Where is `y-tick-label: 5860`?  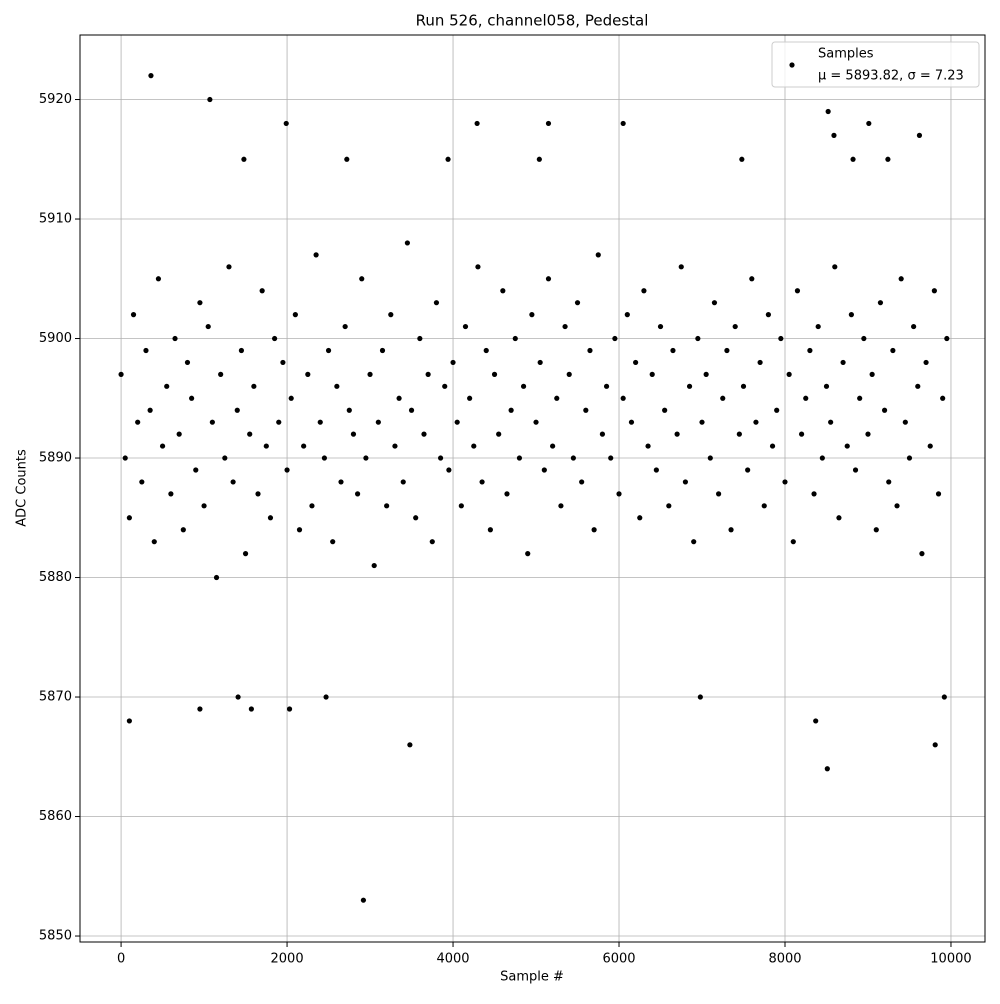
y-tick-label: 5860 is located at coordinates (55, 816).